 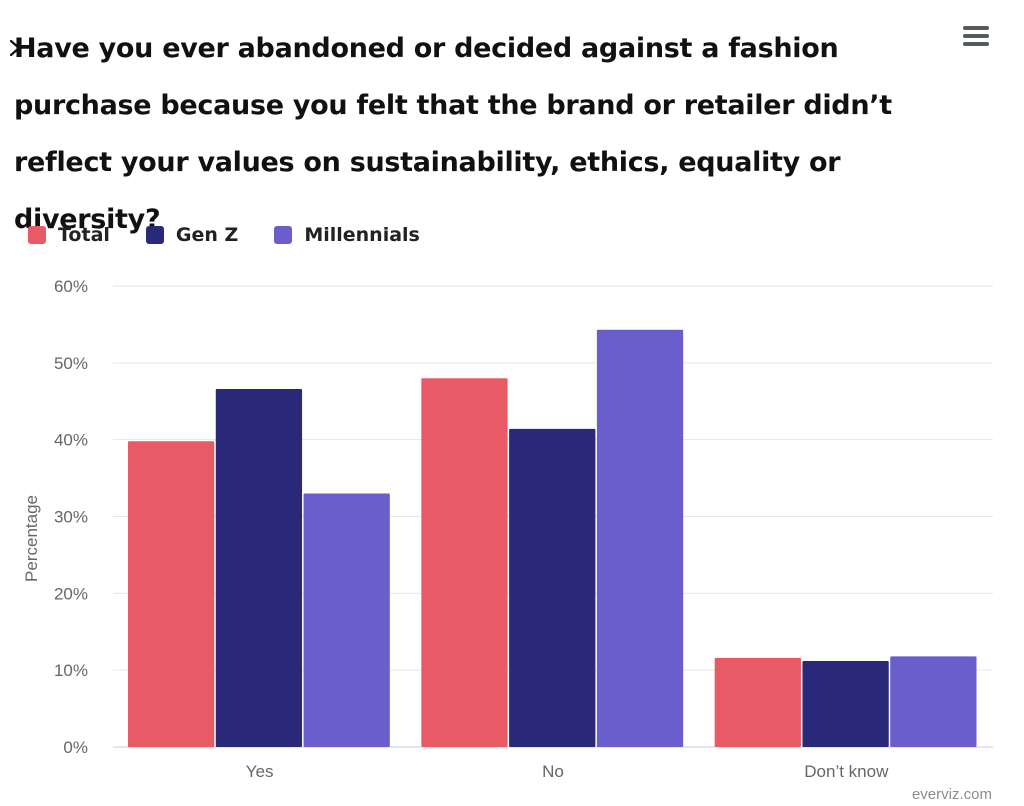 What do you see at coordinates (31, 538) in the screenshot?
I see `y-axis-title: Percentage` at bounding box center [31, 538].